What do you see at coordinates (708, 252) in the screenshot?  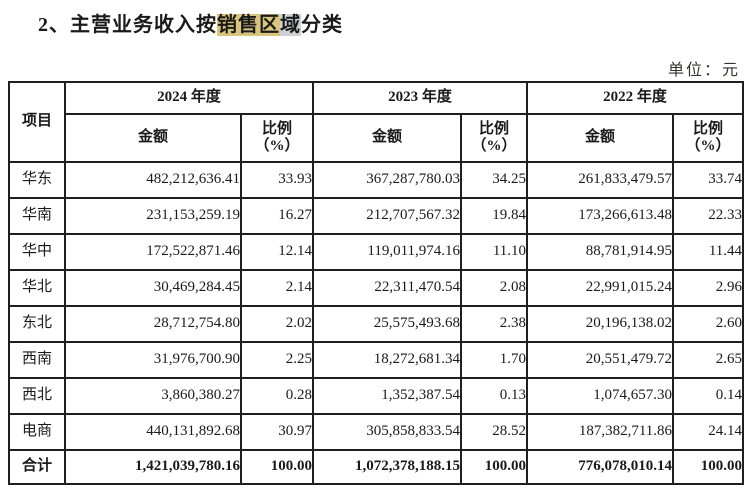 I see `cell-ratio-2022: 11.44` at bounding box center [708, 252].